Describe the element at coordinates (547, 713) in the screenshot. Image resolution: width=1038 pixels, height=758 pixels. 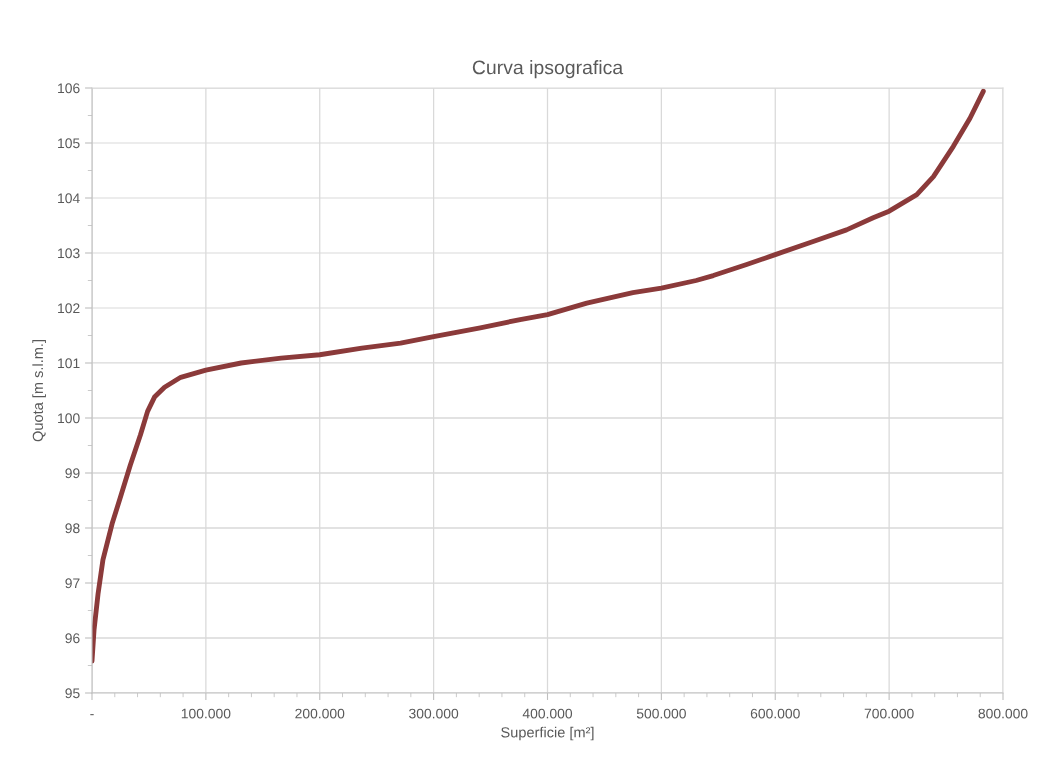
I see `x-tick-label: 400.000` at that location.